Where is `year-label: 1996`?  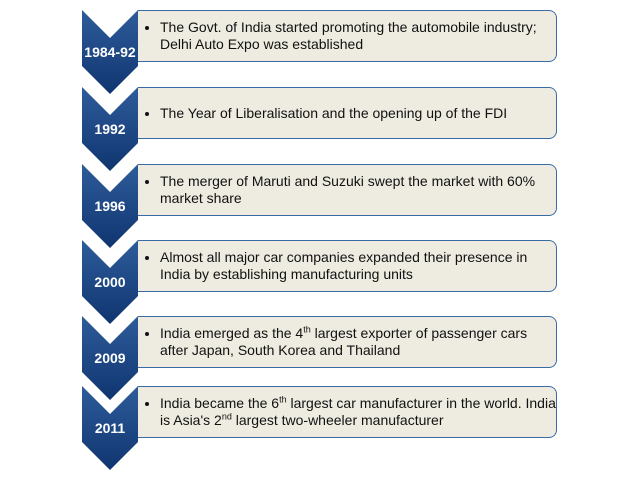 year-label: 1996 is located at coordinates (110, 206).